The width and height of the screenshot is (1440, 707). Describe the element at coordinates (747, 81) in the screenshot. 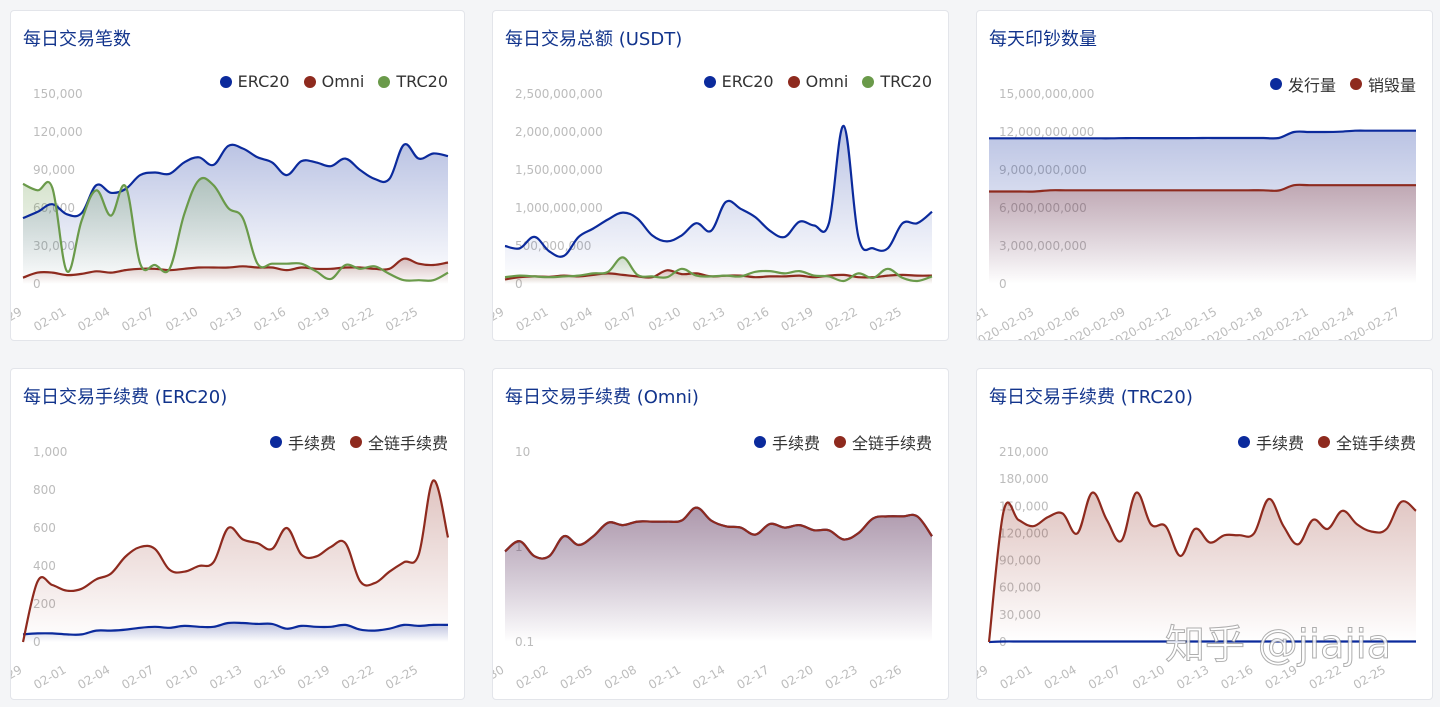

I see `legend-label: ERC20` at that location.